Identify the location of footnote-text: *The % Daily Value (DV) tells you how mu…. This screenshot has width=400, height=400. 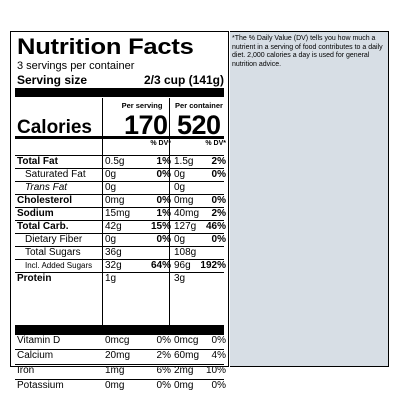
(307, 51).